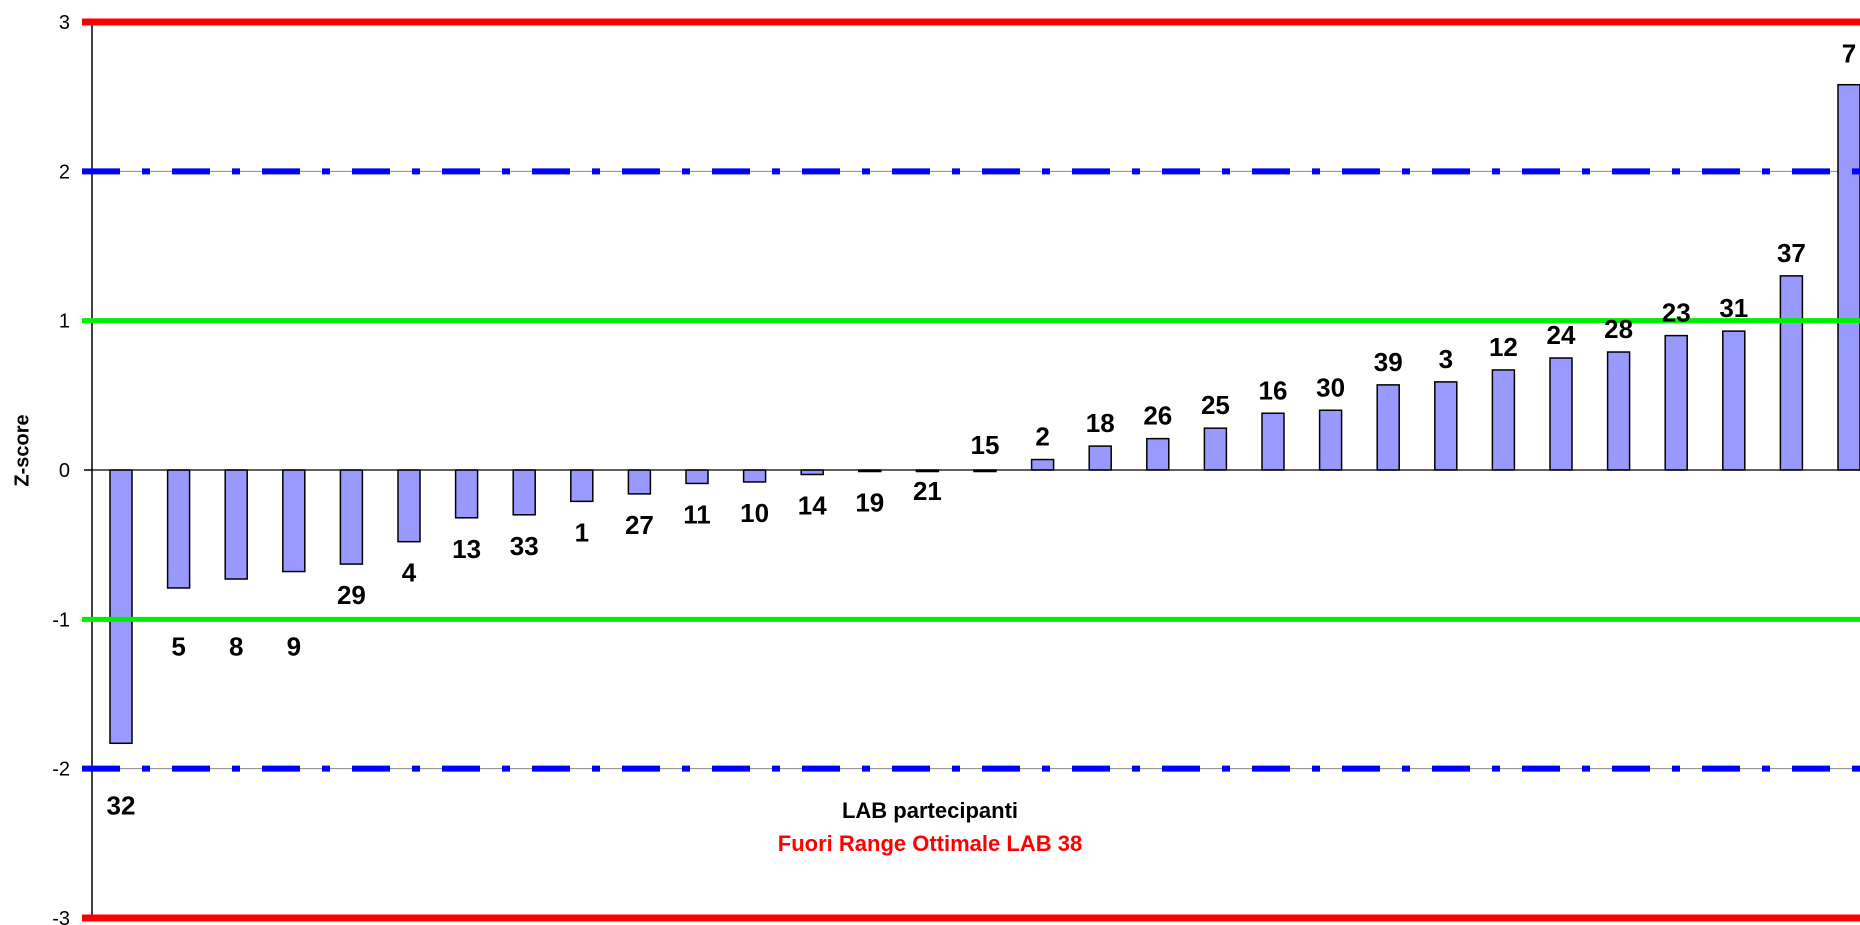 The height and width of the screenshot is (925, 1860). What do you see at coordinates (1849, 54) in the screenshot?
I see `data-label: 7` at bounding box center [1849, 54].